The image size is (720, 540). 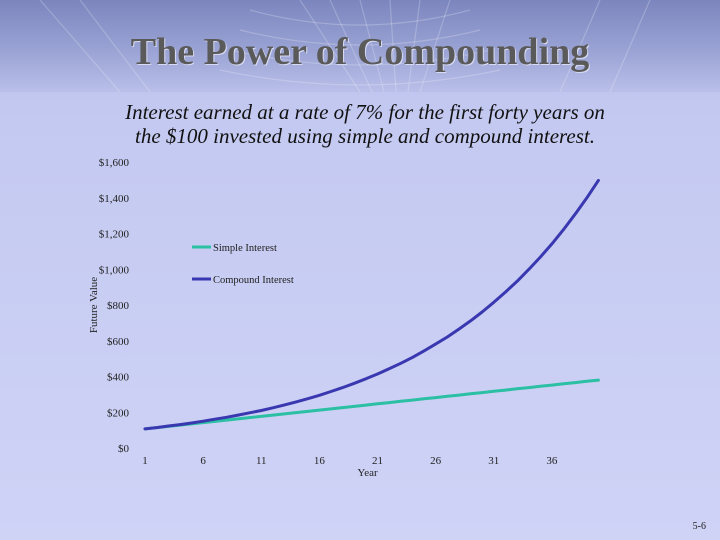 I want to click on banner-decoration, so click(x=345, y=46).